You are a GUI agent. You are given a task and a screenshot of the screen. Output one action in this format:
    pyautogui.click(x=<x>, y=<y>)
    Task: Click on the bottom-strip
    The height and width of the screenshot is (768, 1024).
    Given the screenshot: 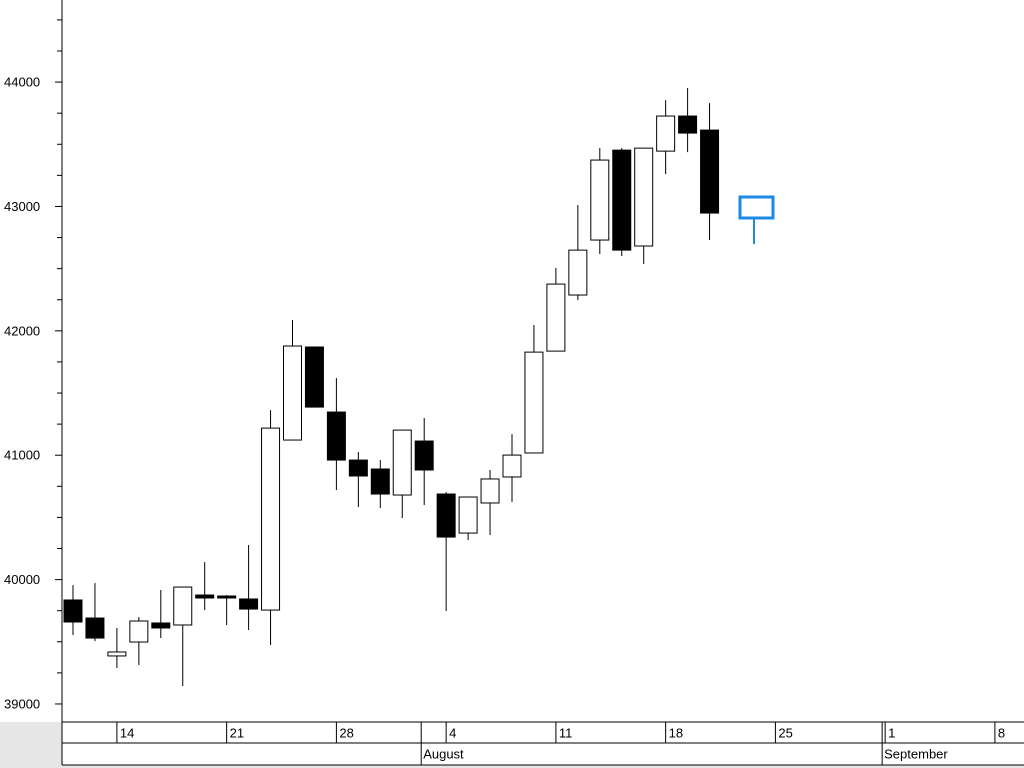 What is the action you would take?
    pyautogui.click(x=543, y=766)
    